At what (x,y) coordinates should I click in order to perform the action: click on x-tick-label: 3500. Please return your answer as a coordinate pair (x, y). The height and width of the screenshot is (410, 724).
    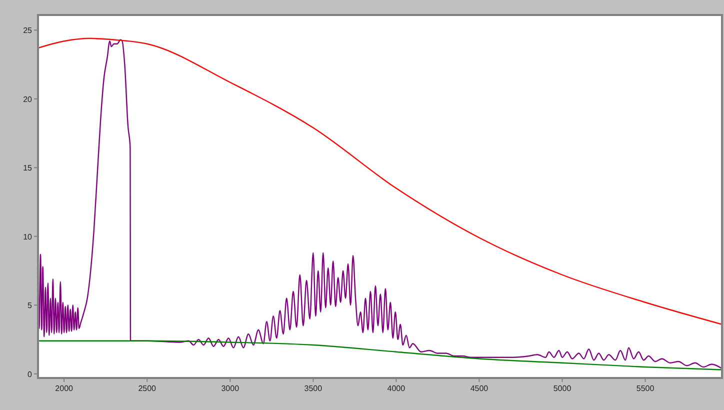
    Looking at the image, I should click on (313, 388).